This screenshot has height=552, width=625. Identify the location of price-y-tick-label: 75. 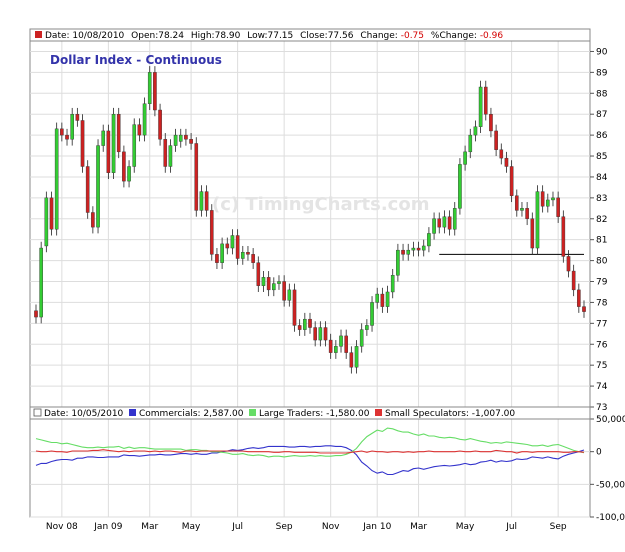
(601, 366).